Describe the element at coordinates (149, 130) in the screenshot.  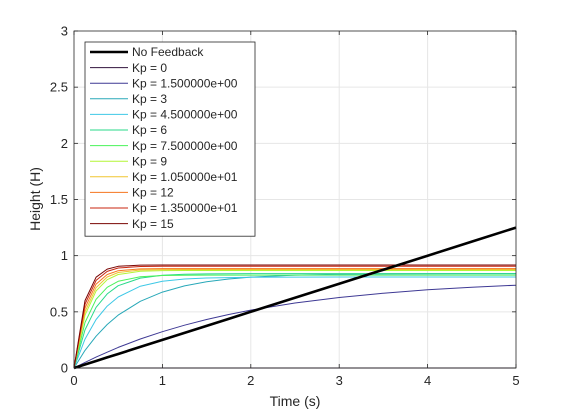
I see `legend-label: Kp = 6` at that location.